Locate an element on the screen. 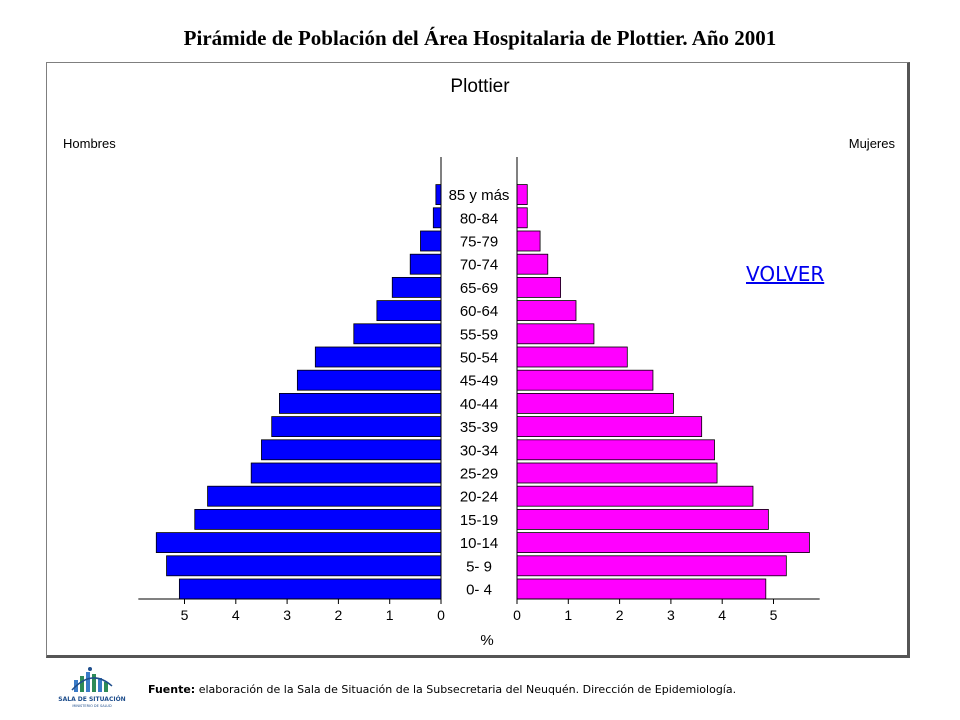 This screenshot has width=960, height=720. logo-title: SALA DE SITUACIÓN is located at coordinates (92, 699).